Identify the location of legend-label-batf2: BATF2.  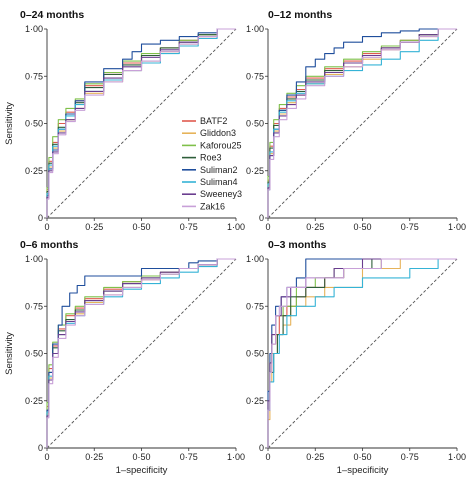
(213, 121).